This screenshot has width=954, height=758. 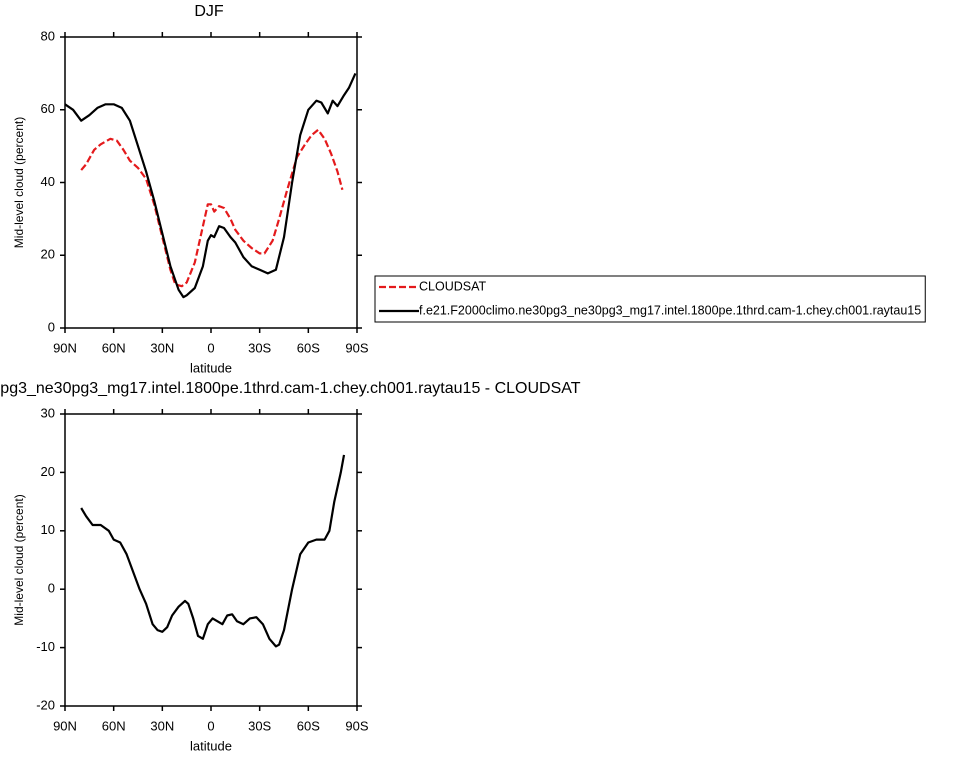 What do you see at coordinates (48, 181) in the screenshot?
I see `y-tick-label: 40` at bounding box center [48, 181].